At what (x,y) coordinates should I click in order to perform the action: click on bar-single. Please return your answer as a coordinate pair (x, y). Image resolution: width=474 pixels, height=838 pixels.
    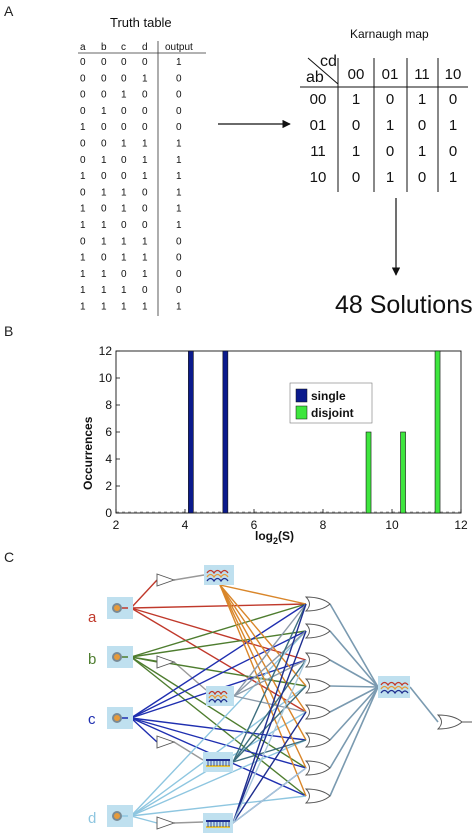
    Looking at the image, I should click on (225, 432).